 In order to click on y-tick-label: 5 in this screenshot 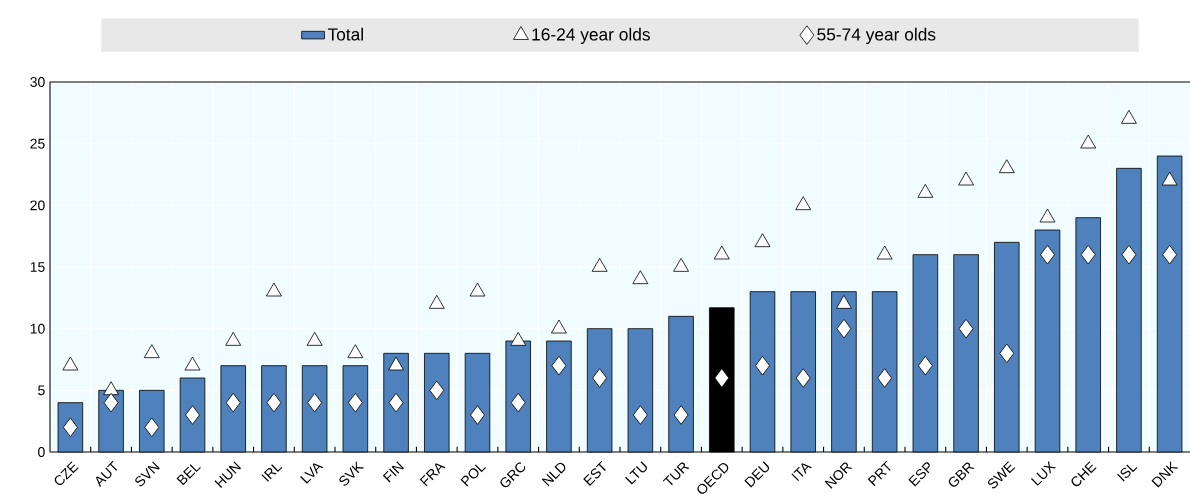, I will do `click(41, 390)`.